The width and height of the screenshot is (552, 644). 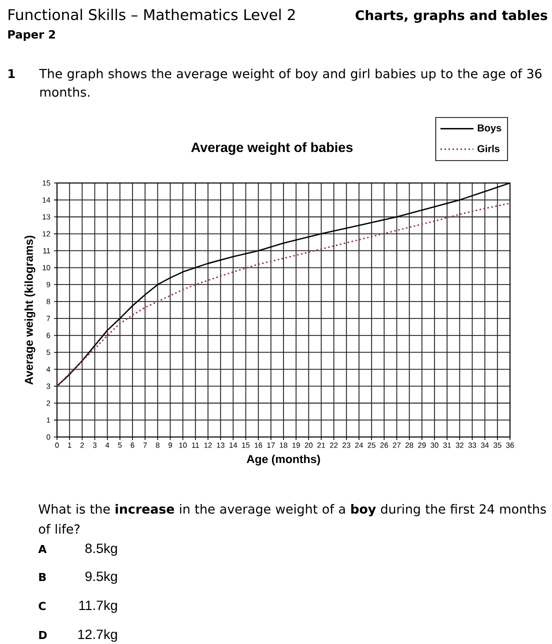 I want to click on text: The graph shows the average weight of boy and girl babies up to the age of 36 months., so click(x=290, y=82).